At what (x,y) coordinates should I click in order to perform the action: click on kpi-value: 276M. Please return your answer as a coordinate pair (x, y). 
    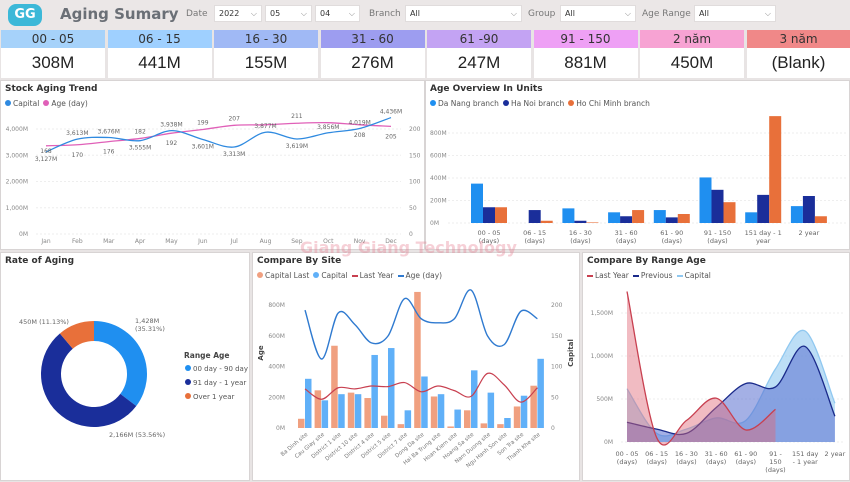
    Looking at the image, I should click on (373, 63).